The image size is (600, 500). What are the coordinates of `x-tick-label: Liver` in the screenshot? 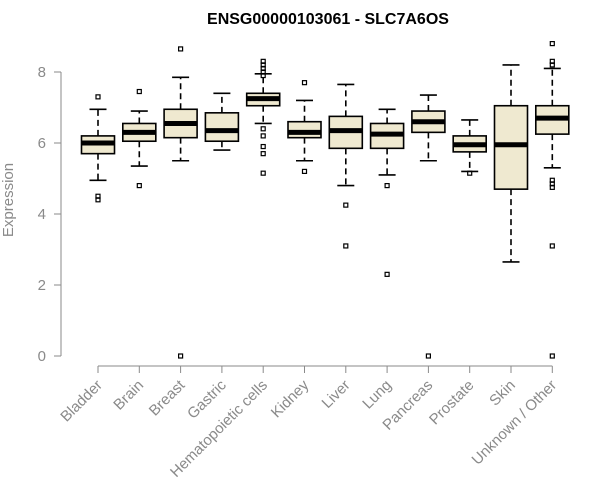 It's located at (336, 394).